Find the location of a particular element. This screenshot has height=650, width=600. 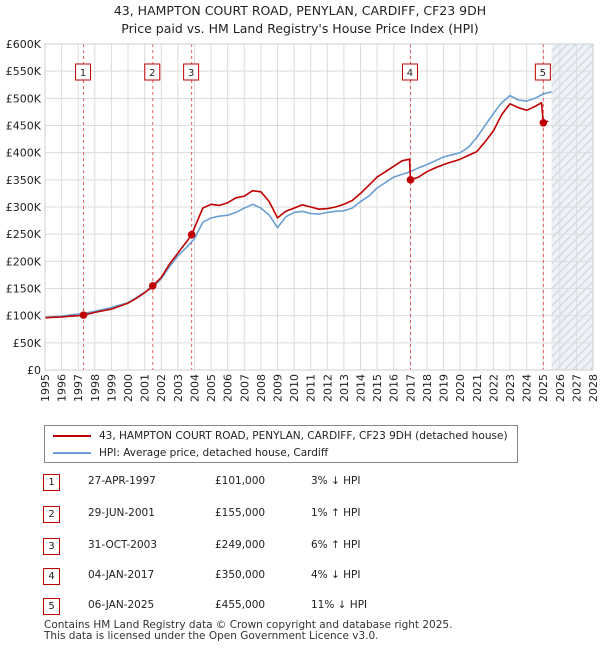

x-tick-label: 2014 is located at coordinates (361, 388).